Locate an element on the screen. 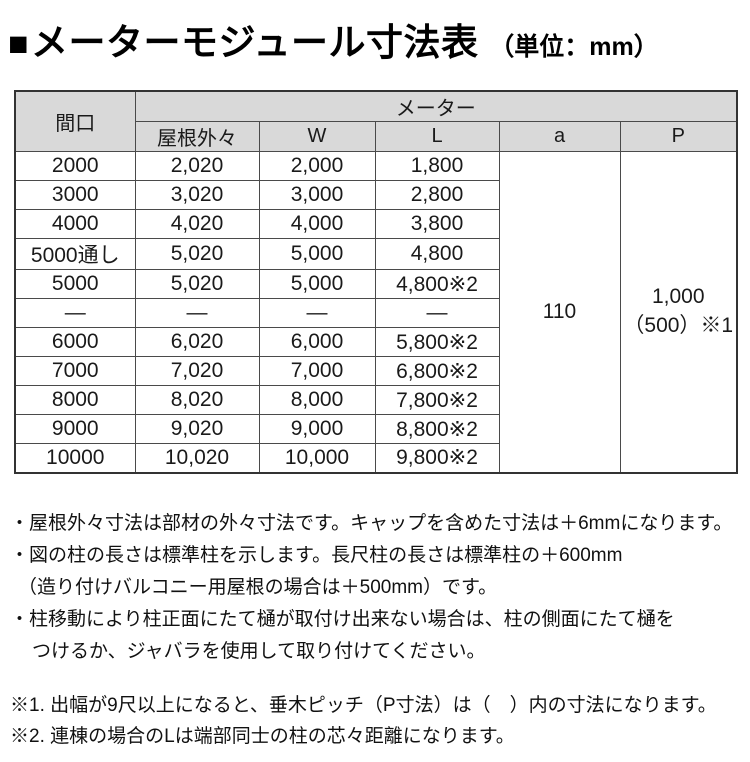  cell-l: 2,800 is located at coordinates (437, 195).